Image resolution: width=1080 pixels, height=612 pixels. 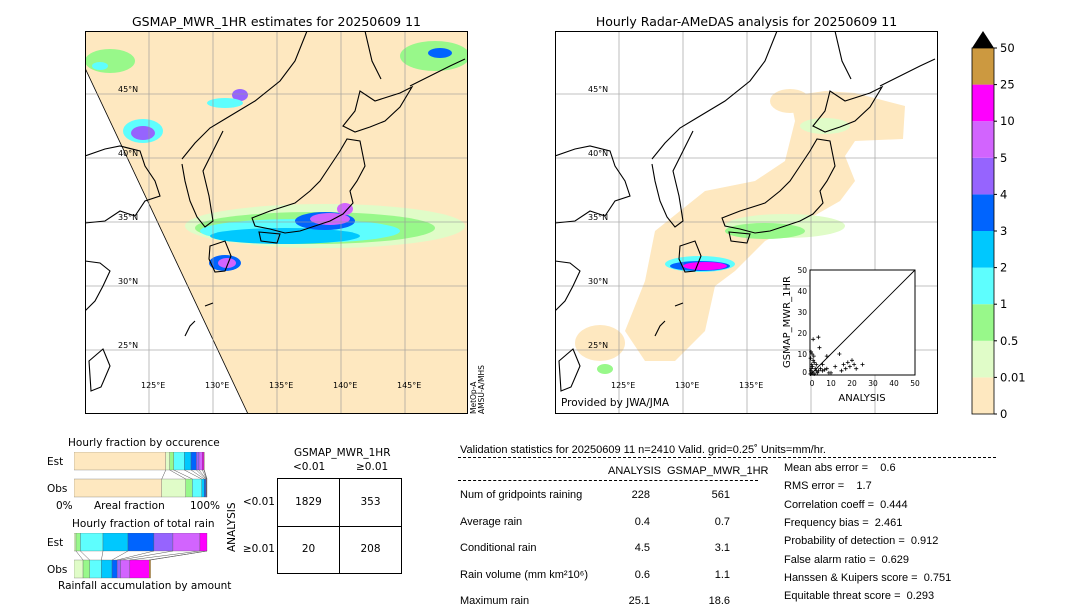 I want to click on scatter-xtick: 40, so click(x=894, y=383).